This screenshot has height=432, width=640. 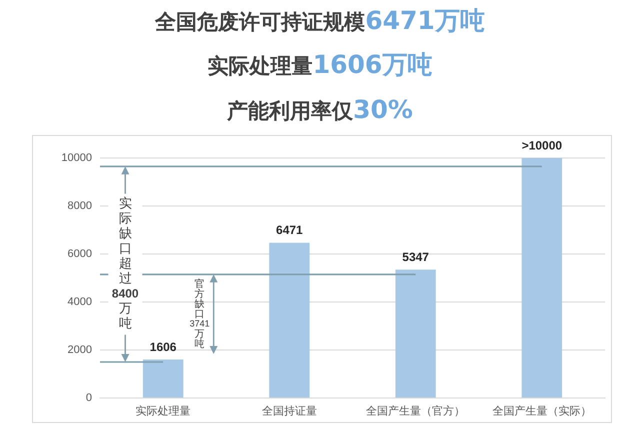 I want to click on annotation: 官方缺口3741万吨, so click(x=200, y=314).